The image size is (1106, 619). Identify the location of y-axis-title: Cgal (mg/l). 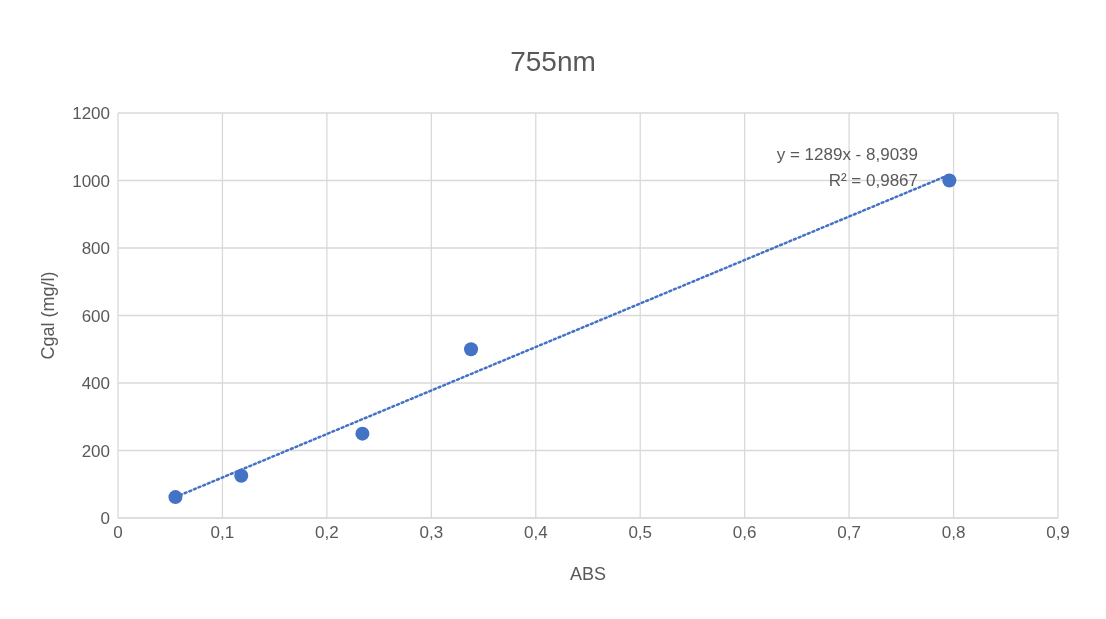
(48, 315).